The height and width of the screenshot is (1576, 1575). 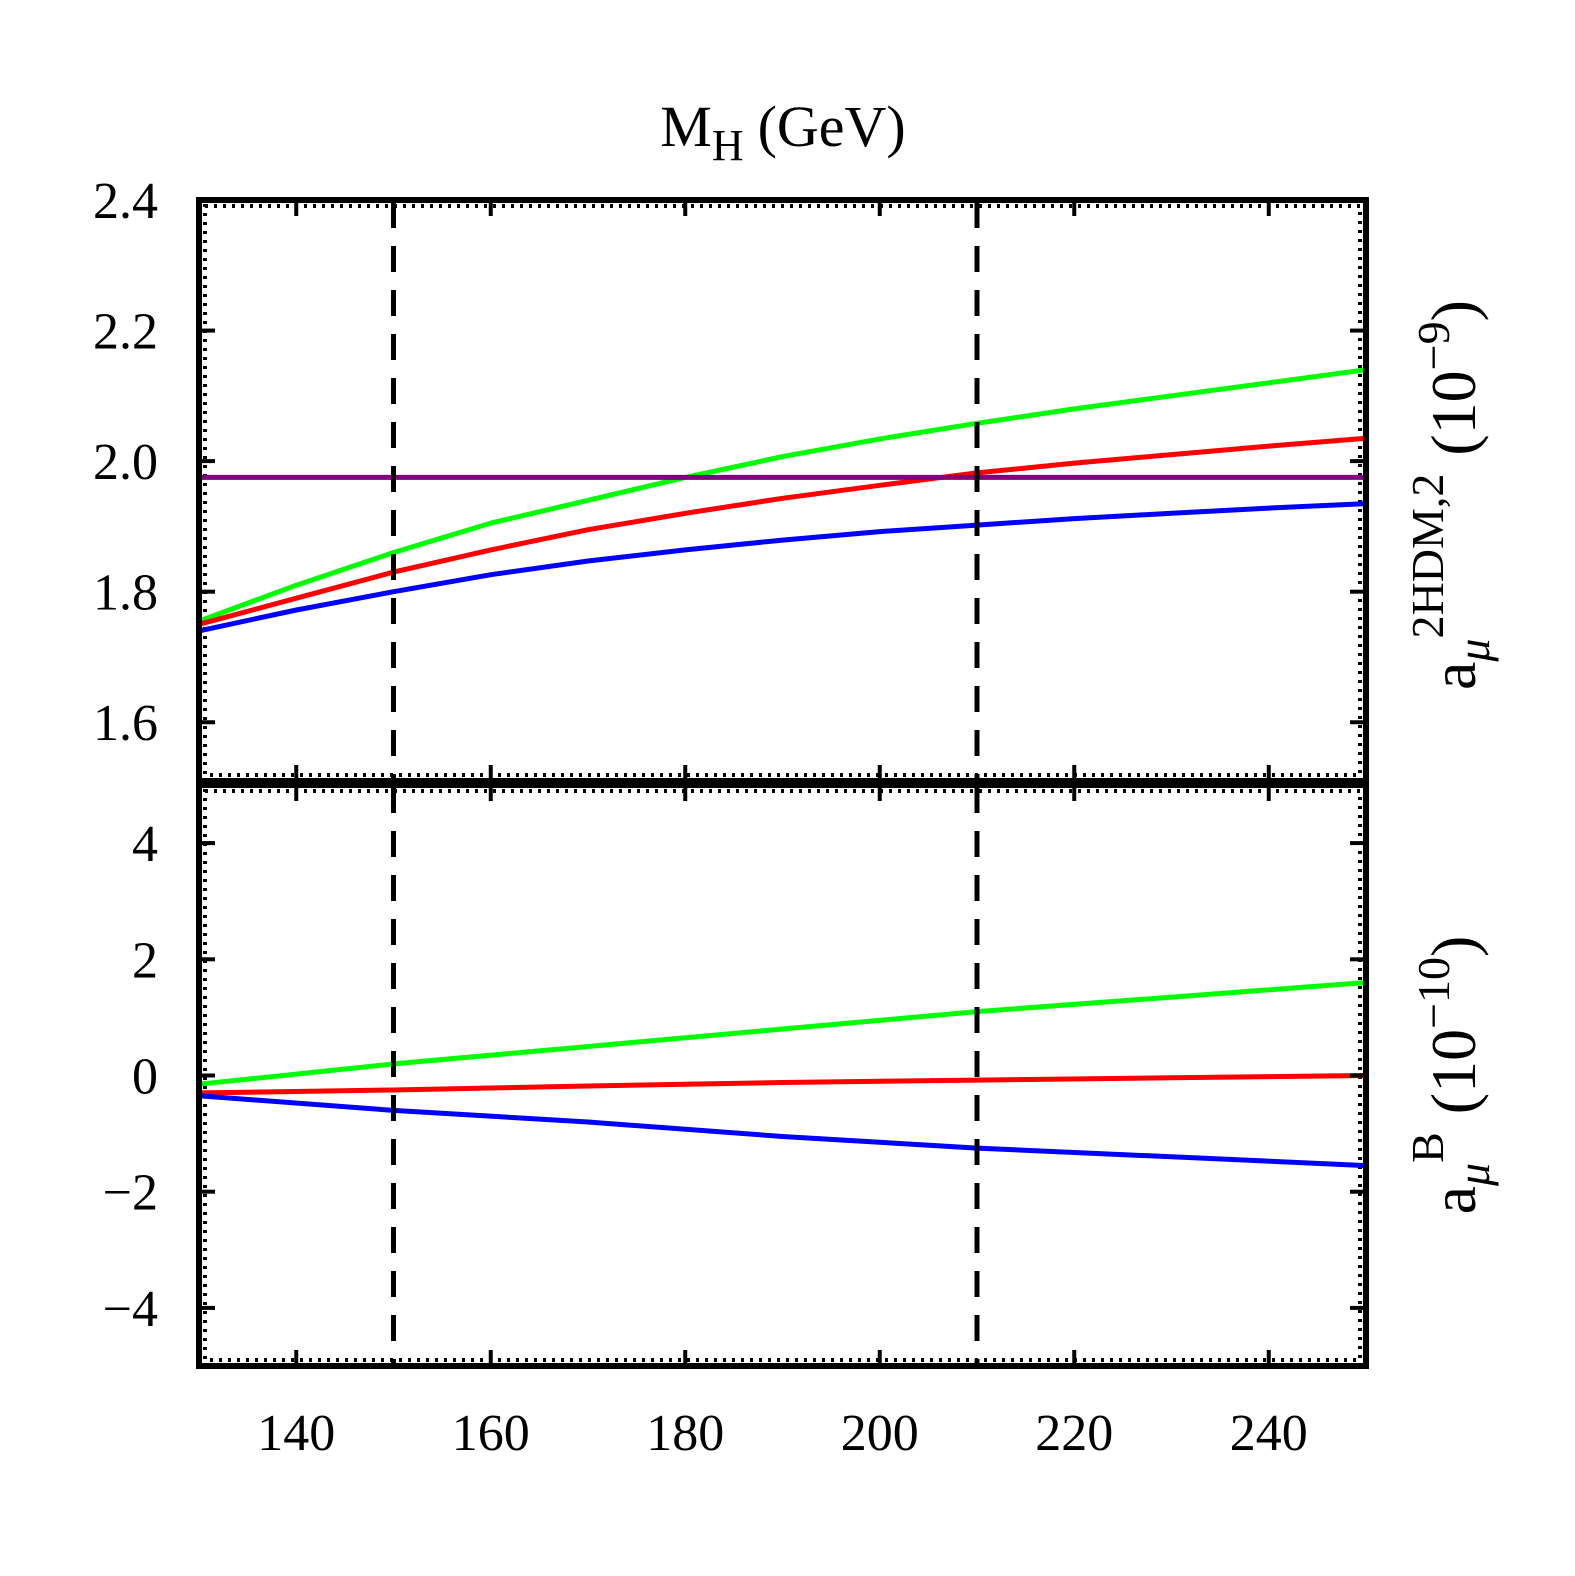 What do you see at coordinates (145, 844) in the screenshot?
I see `bottom-ytick-label: 4` at bounding box center [145, 844].